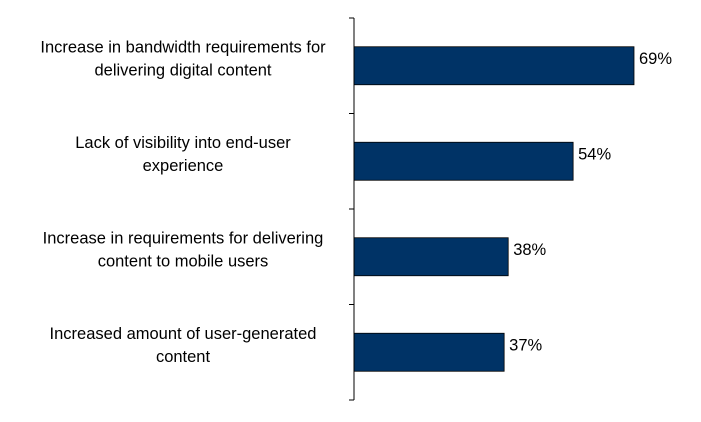 The height and width of the screenshot is (422, 701). What do you see at coordinates (525, 346) in the screenshot?
I see `value-label-4: 37%` at bounding box center [525, 346].